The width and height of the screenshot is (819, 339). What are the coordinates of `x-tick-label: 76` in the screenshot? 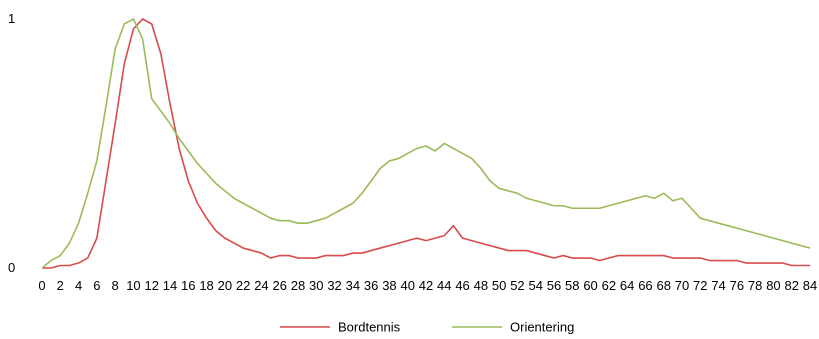 It's located at (737, 285).